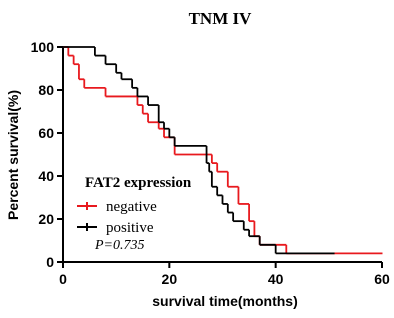 The width and height of the screenshot is (394, 318). Describe the element at coordinates (224, 301) in the screenshot. I see `x-axis-label: survival time(months)` at that location.